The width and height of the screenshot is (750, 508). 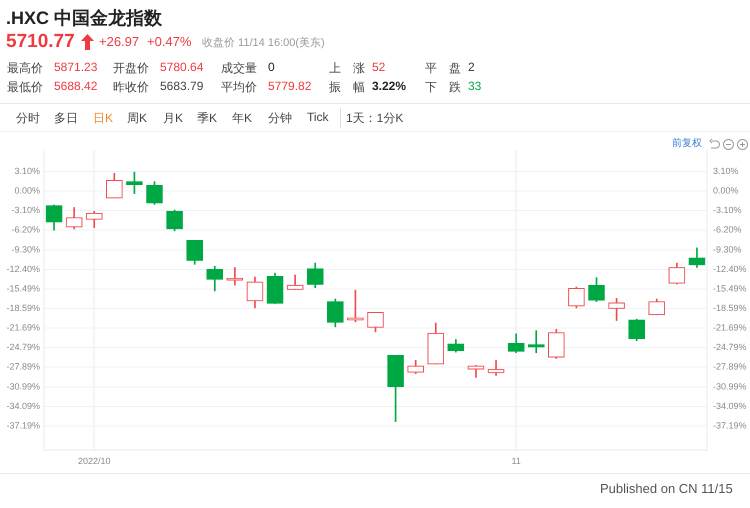 I want to click on y2-tick-label: -24.79%, so click(x=730, y=347).